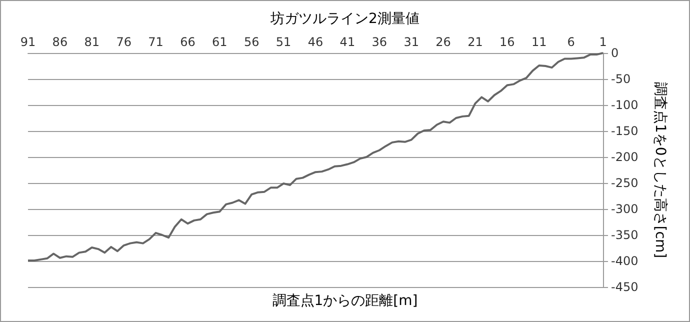 This screenshot has height=322, width=690. Describe the element at coordinates (220, 42) in the screenshot. I see `x-tick-label: 61` at that location.